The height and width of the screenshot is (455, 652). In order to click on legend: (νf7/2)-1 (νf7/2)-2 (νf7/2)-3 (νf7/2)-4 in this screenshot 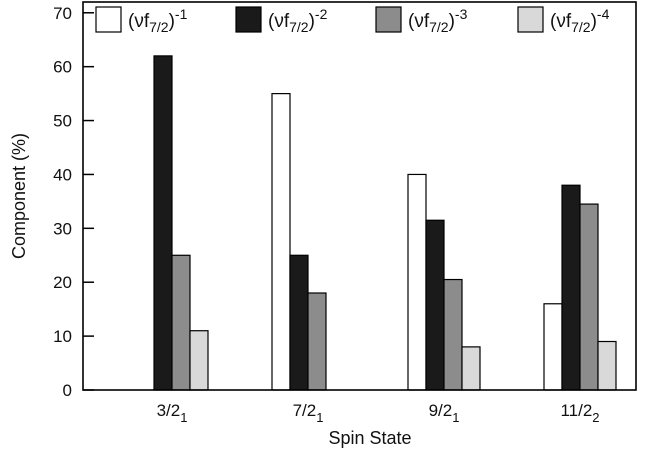, I will do `click(352, 20)`.